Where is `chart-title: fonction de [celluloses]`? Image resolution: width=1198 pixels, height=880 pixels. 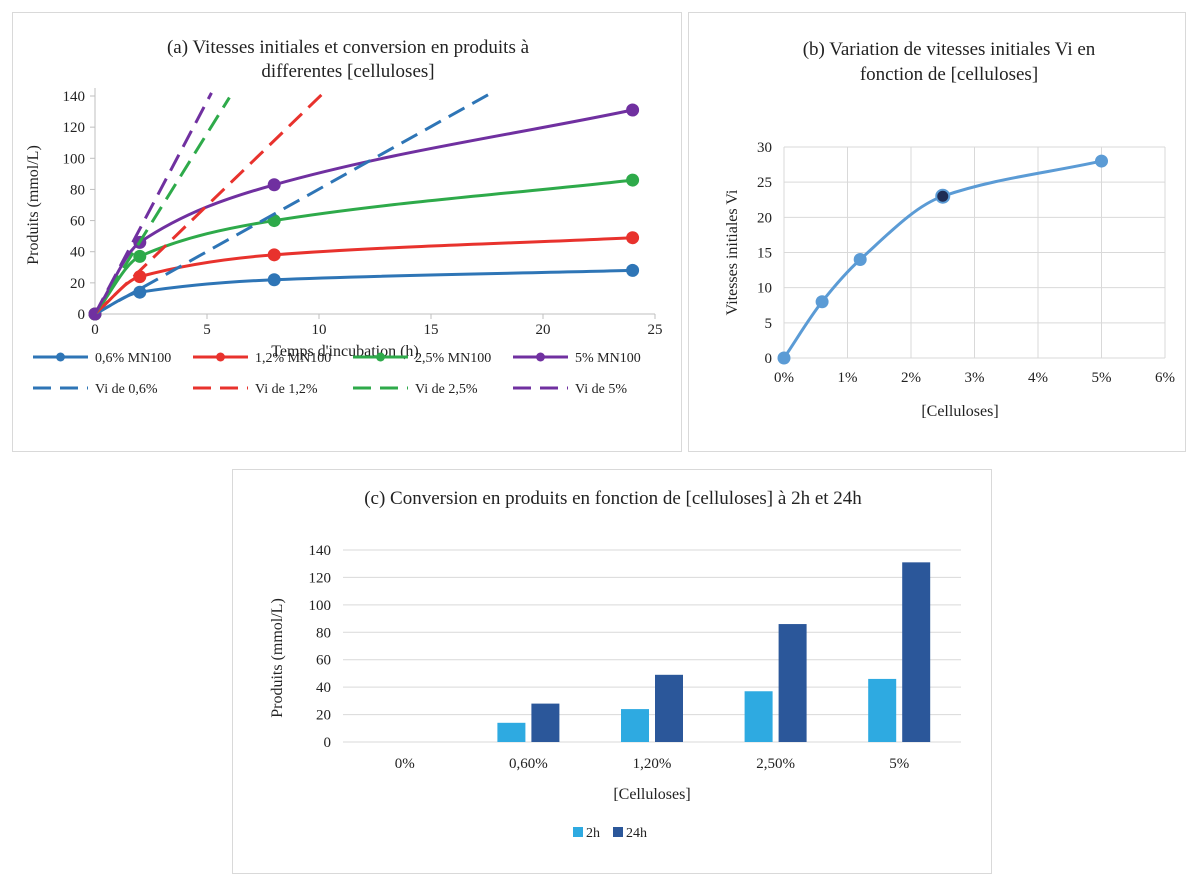 chart-title: fonction de [celluloses] is located at coordinates (949, 74).